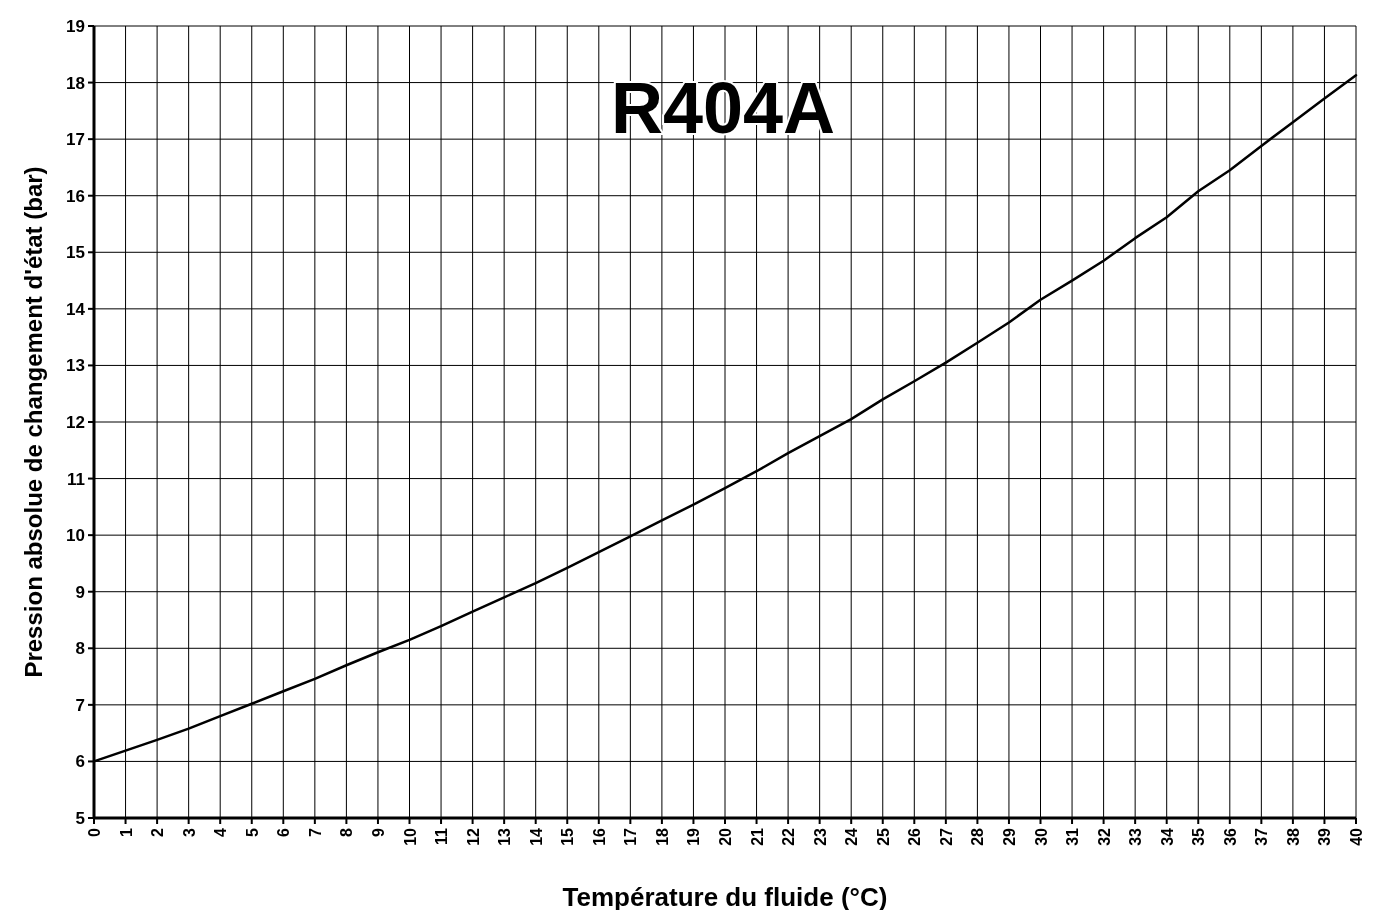 This screenshot has height=910, width=1373. Describe the element at coordinates (33, 422) in the screenshot. I see `y-axis-title: Pression absolue de changement d'état (bar)` at that location.